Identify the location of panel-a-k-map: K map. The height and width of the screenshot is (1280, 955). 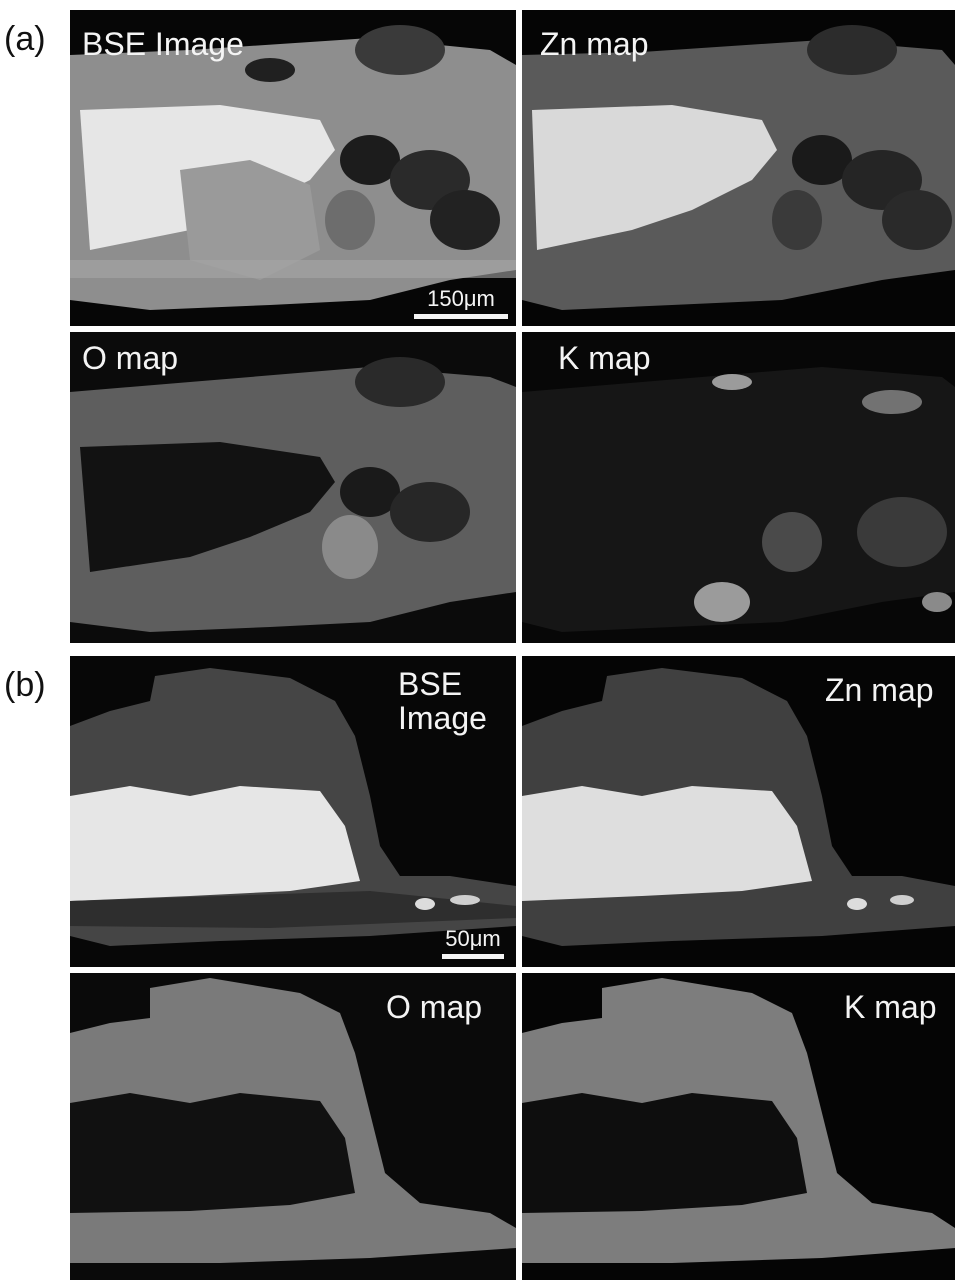
(738, 487).